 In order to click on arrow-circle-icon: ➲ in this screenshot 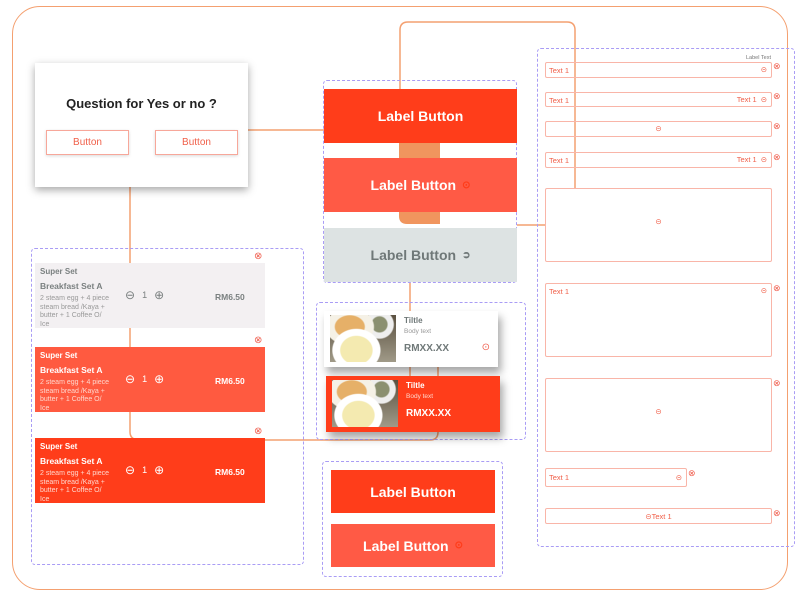, I will do `click(466, 255)`.